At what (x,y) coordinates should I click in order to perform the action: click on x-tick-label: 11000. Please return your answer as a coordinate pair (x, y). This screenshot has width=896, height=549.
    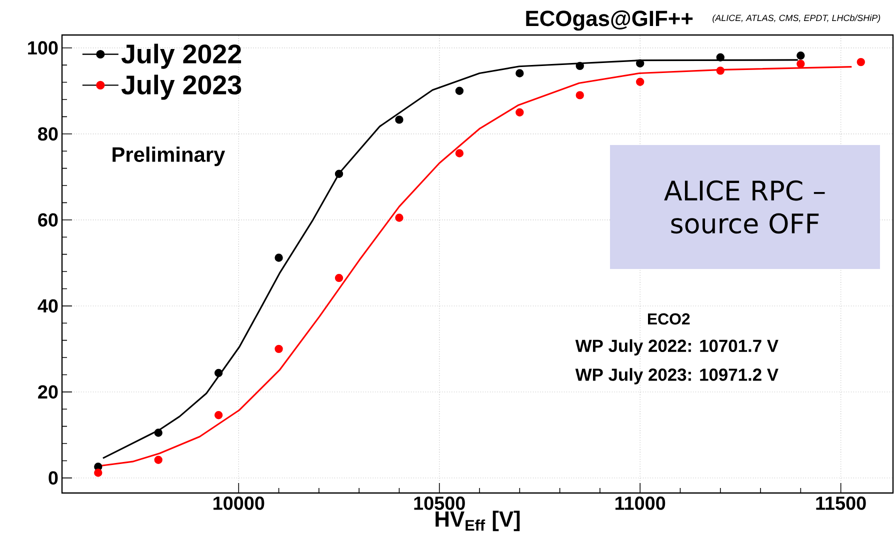
    Looking at the image, I should click on (640, 503).